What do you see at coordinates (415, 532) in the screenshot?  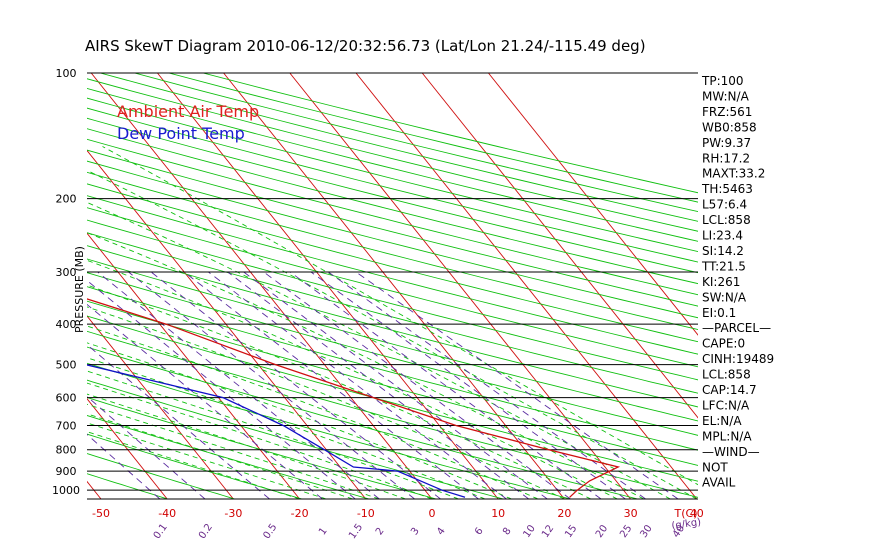 I see `mixing-ratio-tick-label: 3` at bounding box center [415, 532].